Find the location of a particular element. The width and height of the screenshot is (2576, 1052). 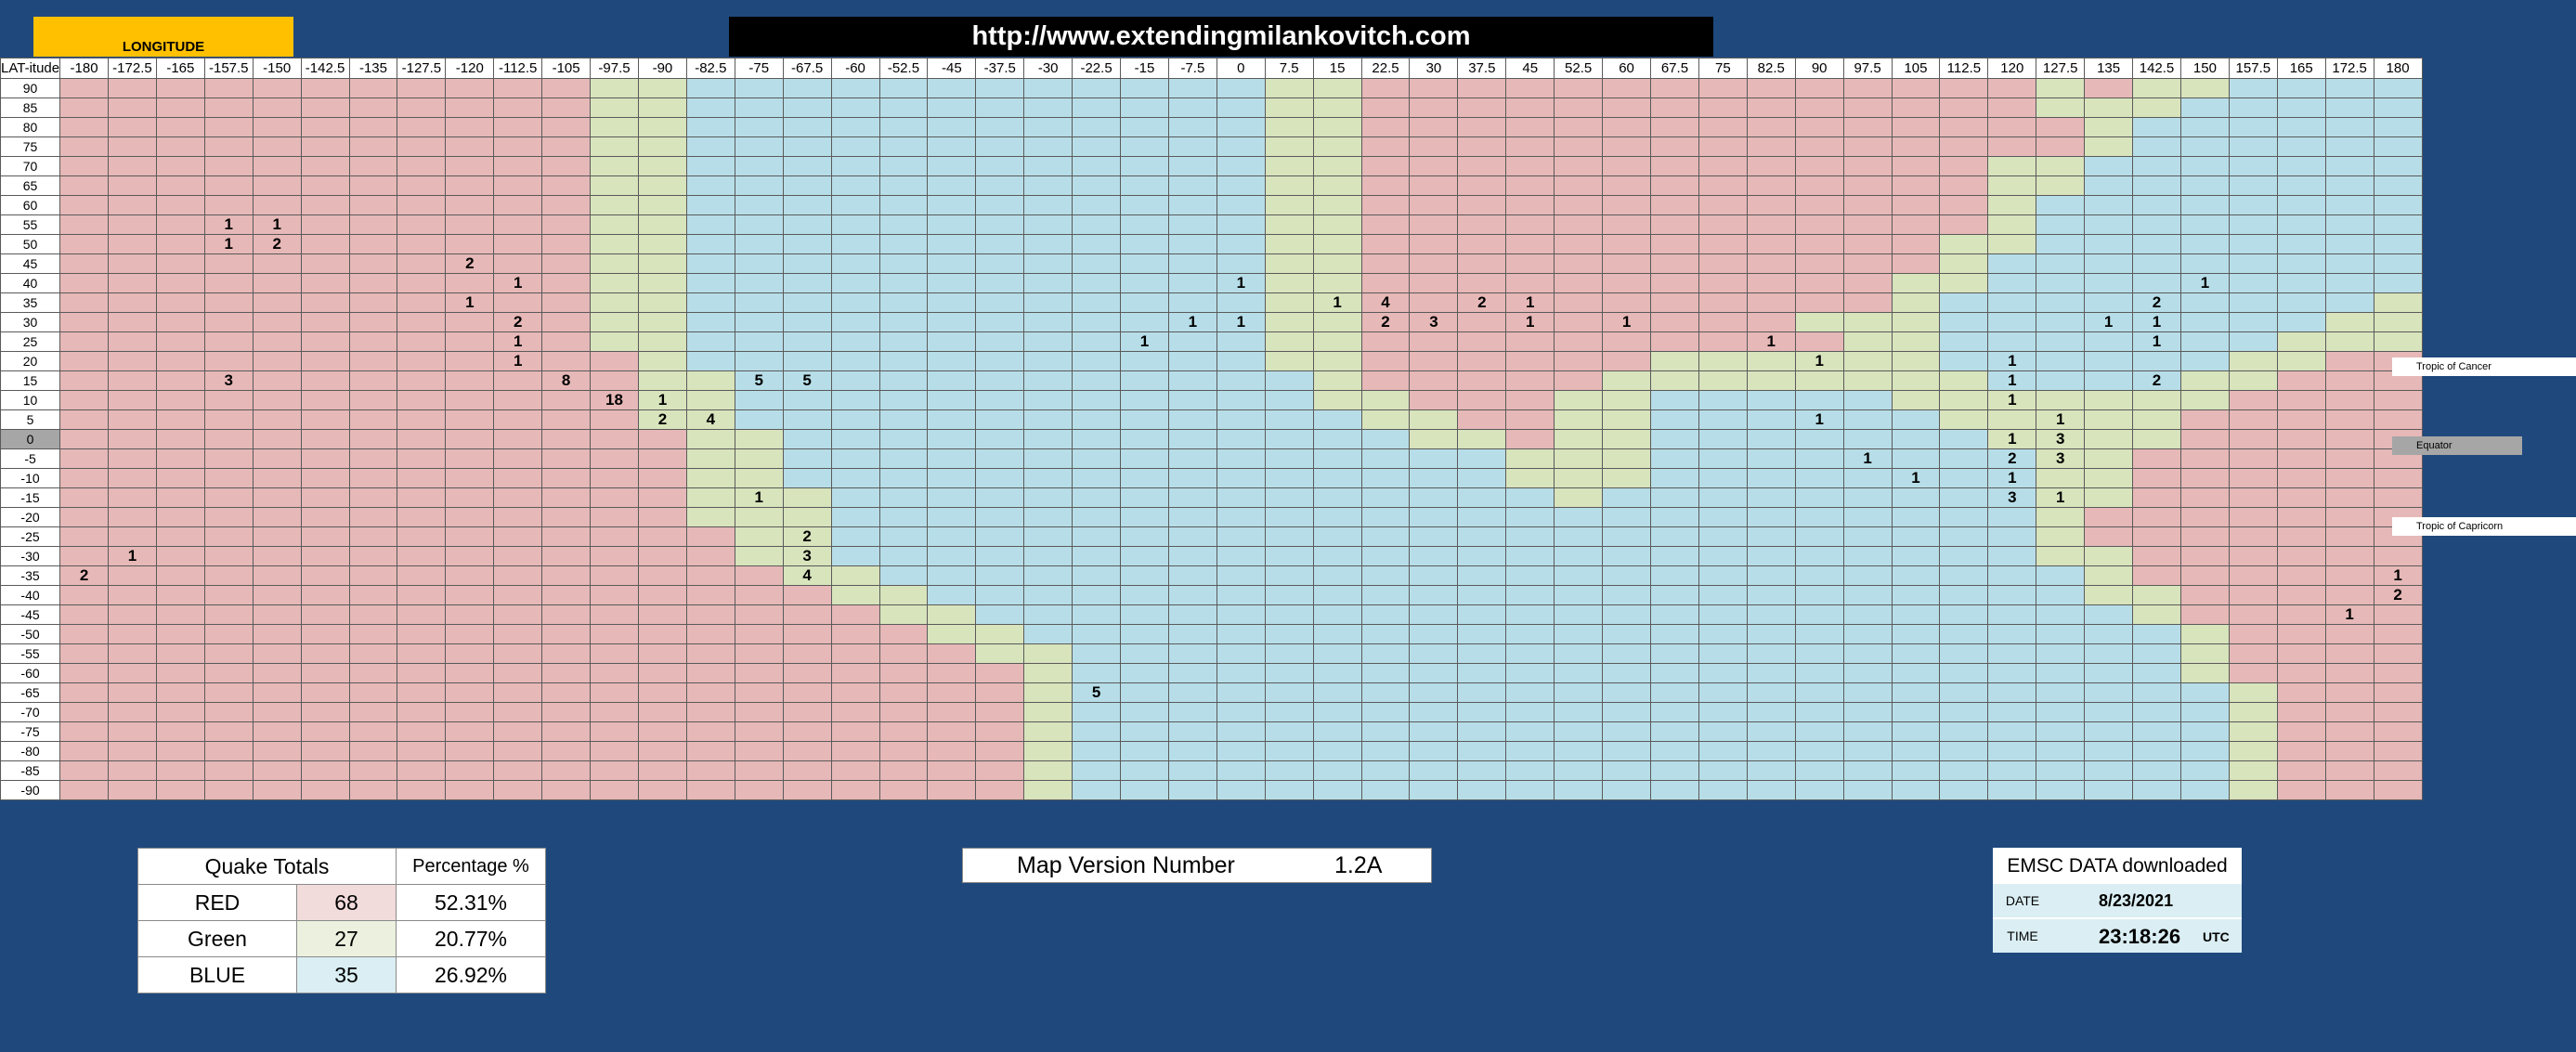

latitude-header-cell: -5 is located at coordinates (30, 458).